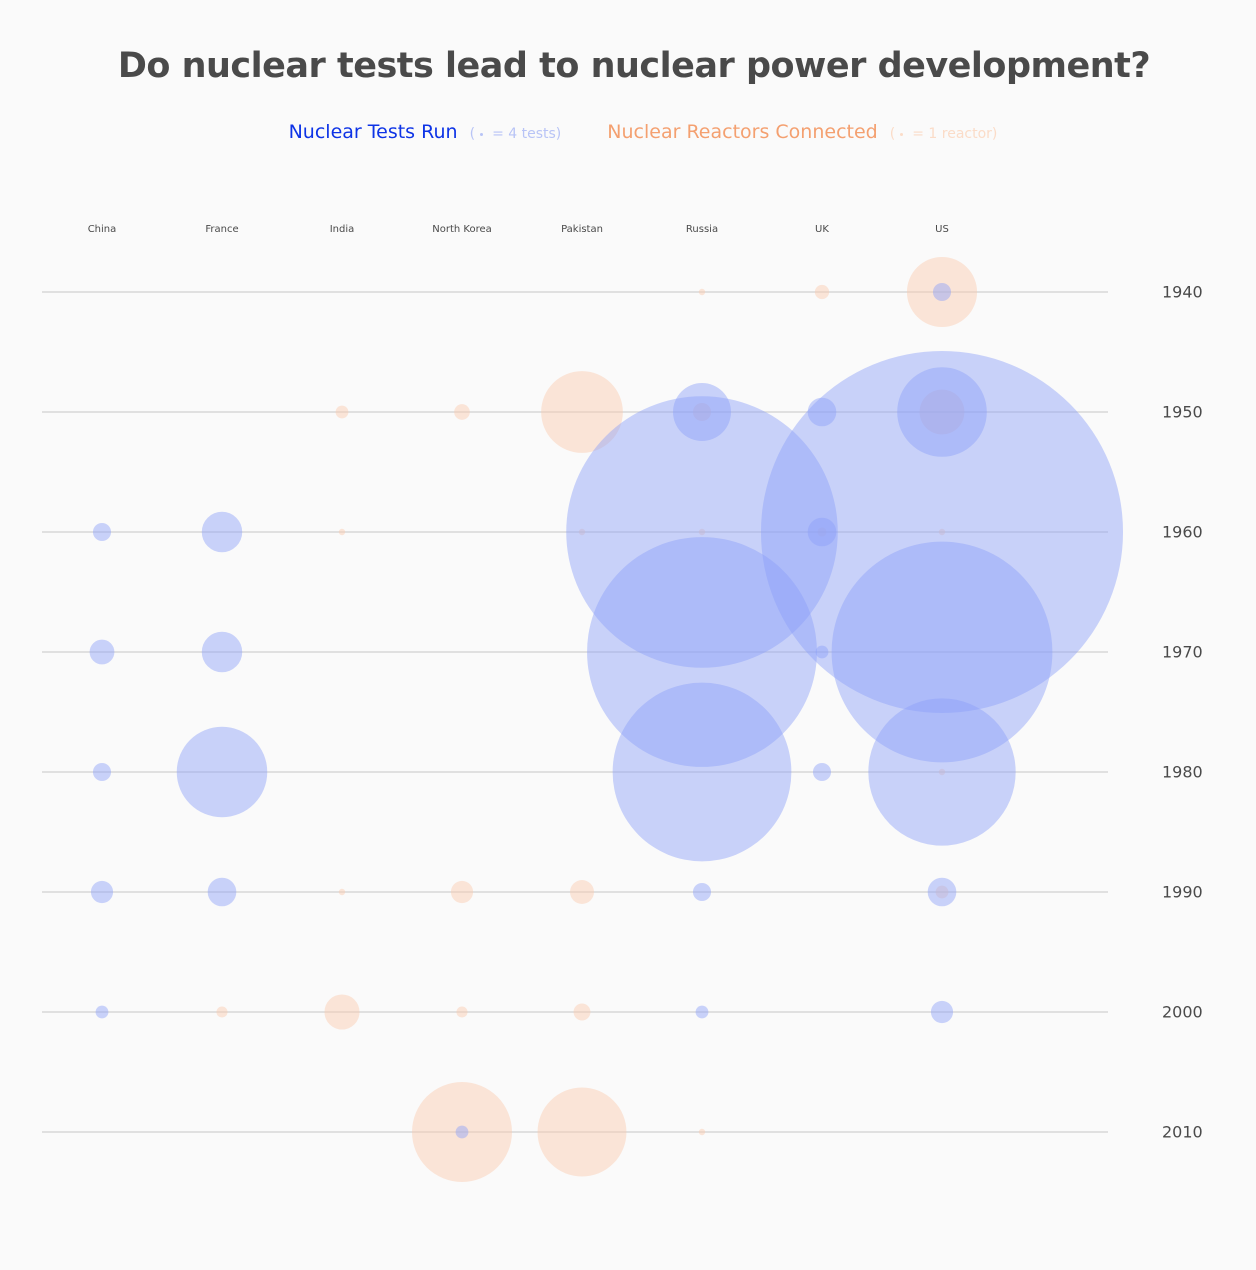  I want to click on legend-tests-label: Nuclear Tests Run, so click(373, 132).